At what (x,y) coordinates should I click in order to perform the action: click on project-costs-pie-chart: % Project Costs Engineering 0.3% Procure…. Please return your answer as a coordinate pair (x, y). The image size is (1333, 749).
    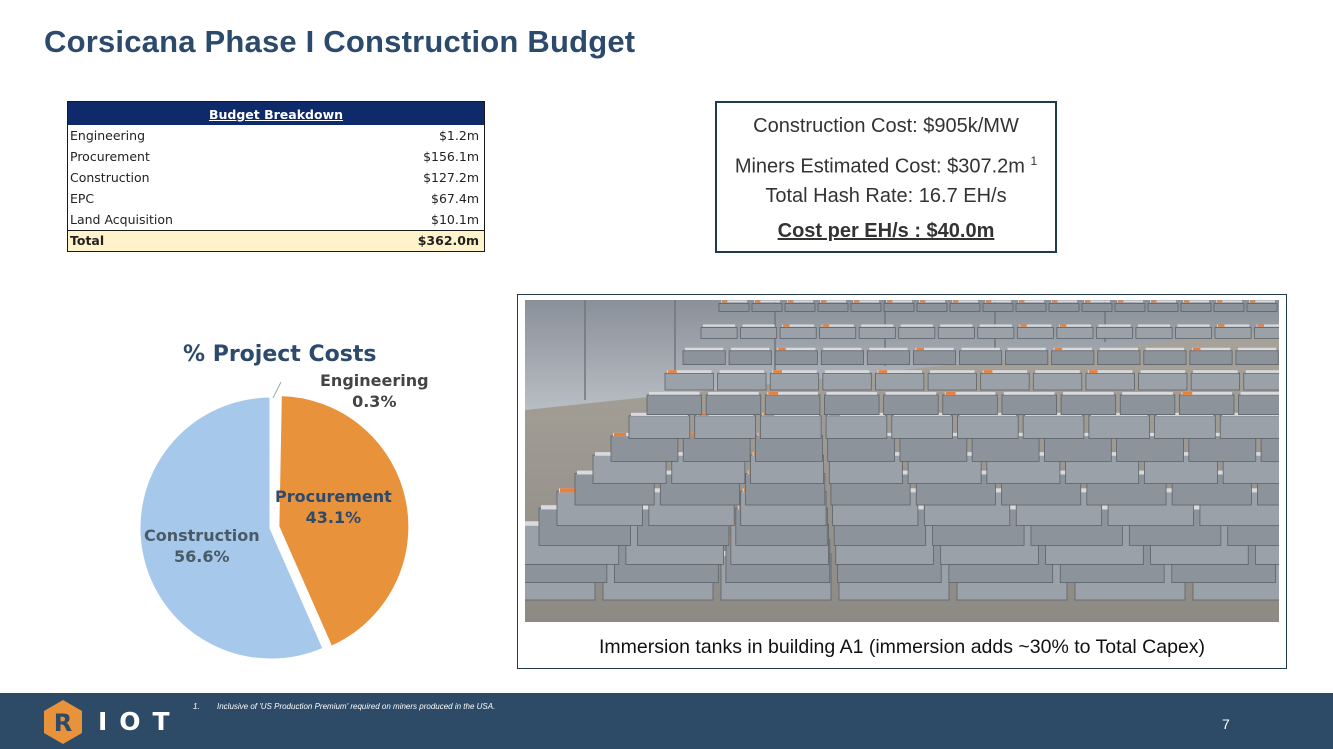
    Looking at the image, I should click on (280, 500).